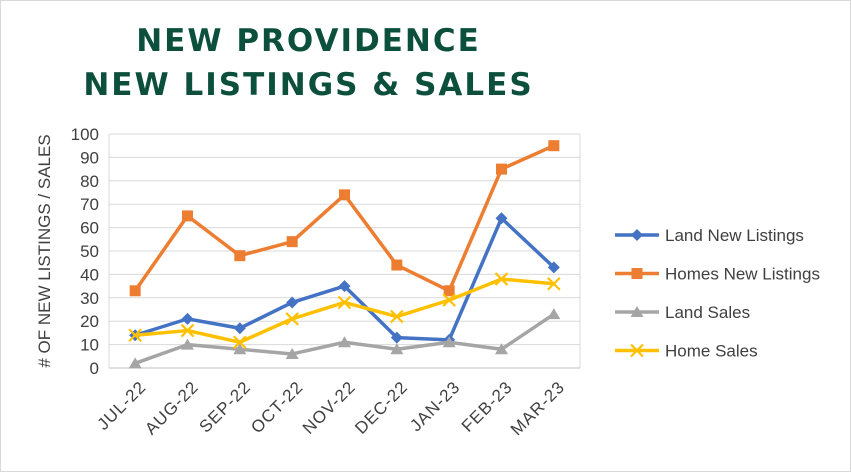 This screenshot has height=472, width=851. Describe the element at coordinates (89, 321) in the screenshot. I see `y-tick-label: 20` at that location.